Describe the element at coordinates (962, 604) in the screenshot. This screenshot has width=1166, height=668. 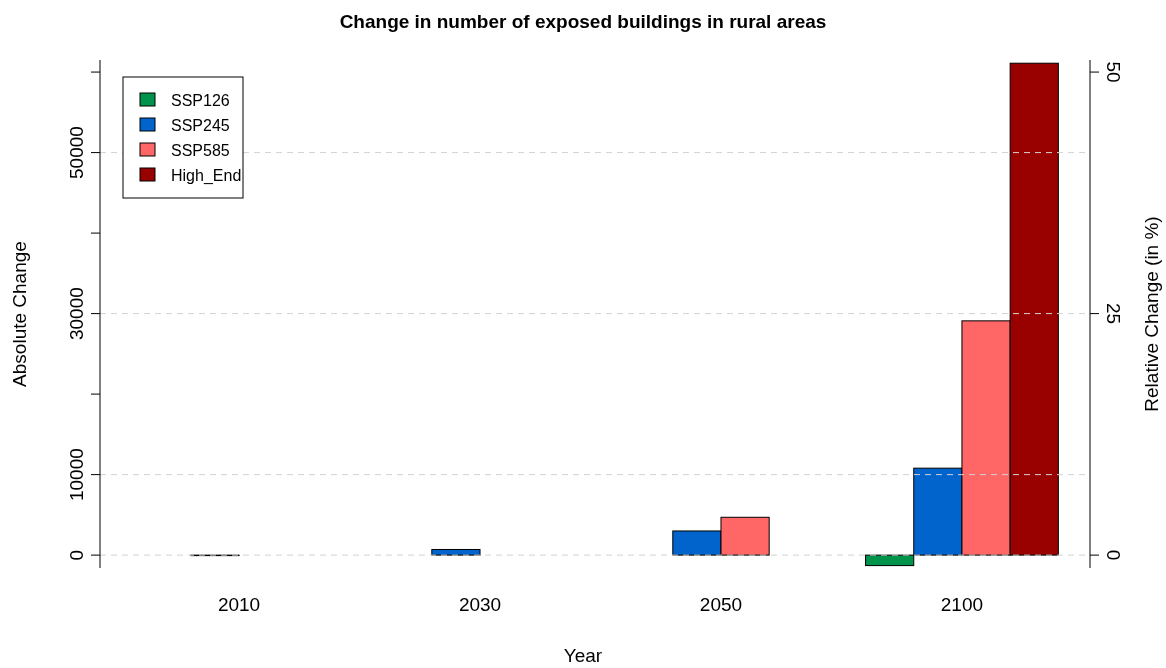
I see `x-tick-label: 2100` at that location.